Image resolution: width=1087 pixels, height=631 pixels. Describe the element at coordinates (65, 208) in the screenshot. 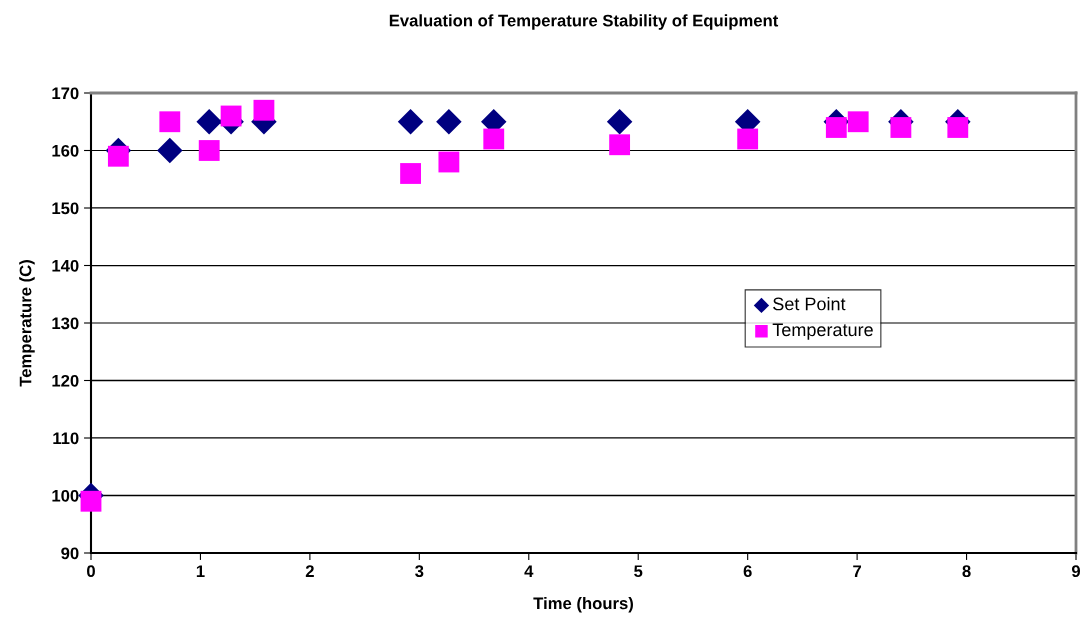

I see `y-tick-label: 150` at that location.